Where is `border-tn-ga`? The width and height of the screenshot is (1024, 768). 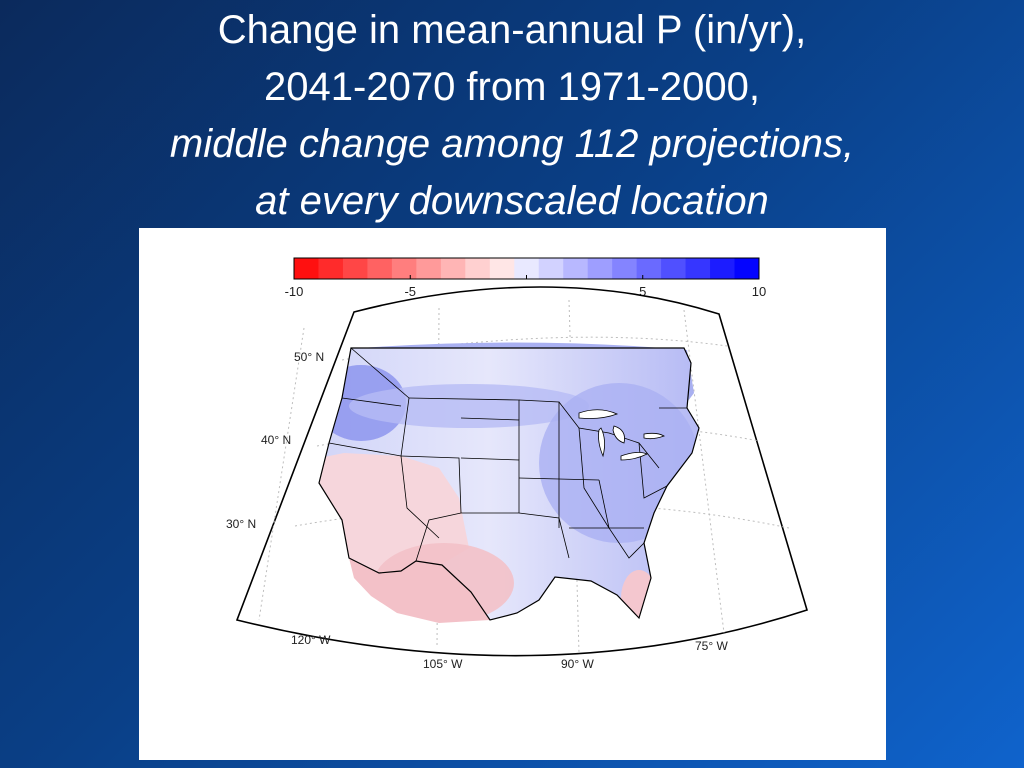
border-tn-ga is located at coordinates (621, 519).